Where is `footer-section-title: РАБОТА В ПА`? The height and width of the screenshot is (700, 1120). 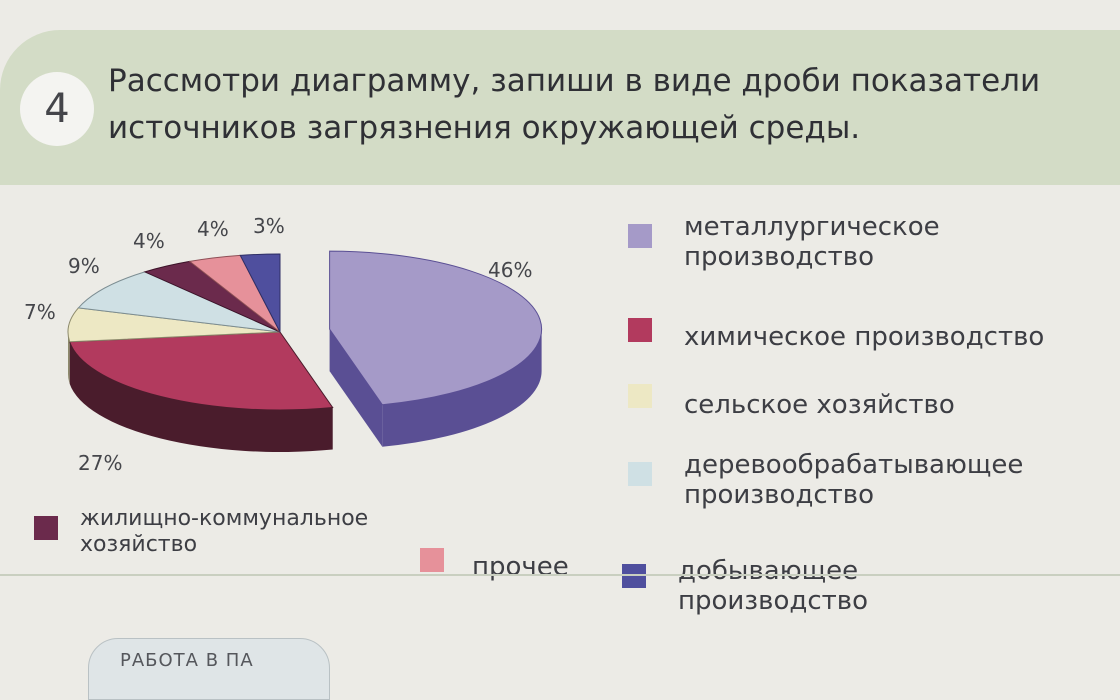 footer-section-title: РАБОТА В ПА is located at coordinates (187, 660).